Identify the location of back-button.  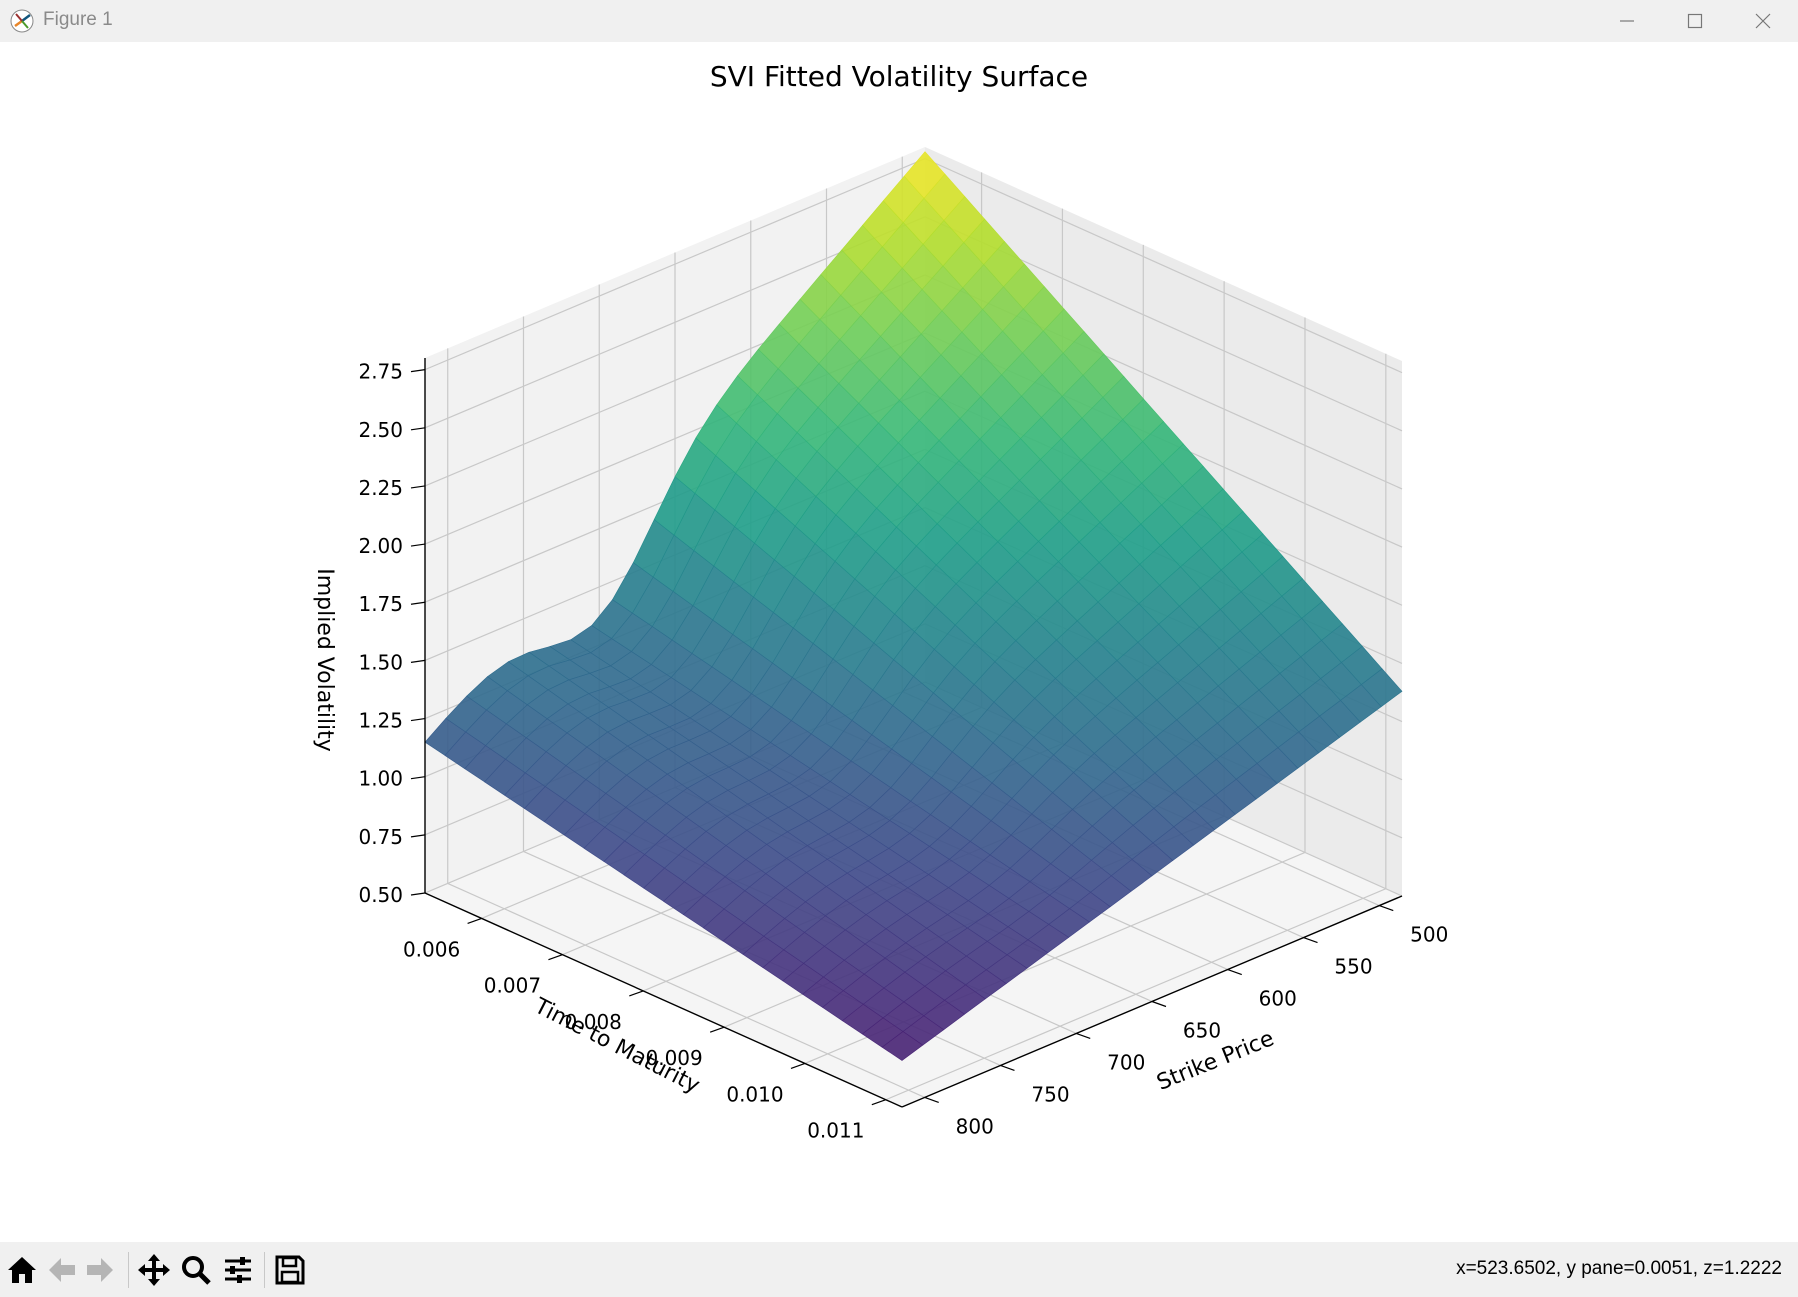
(62, 1270).